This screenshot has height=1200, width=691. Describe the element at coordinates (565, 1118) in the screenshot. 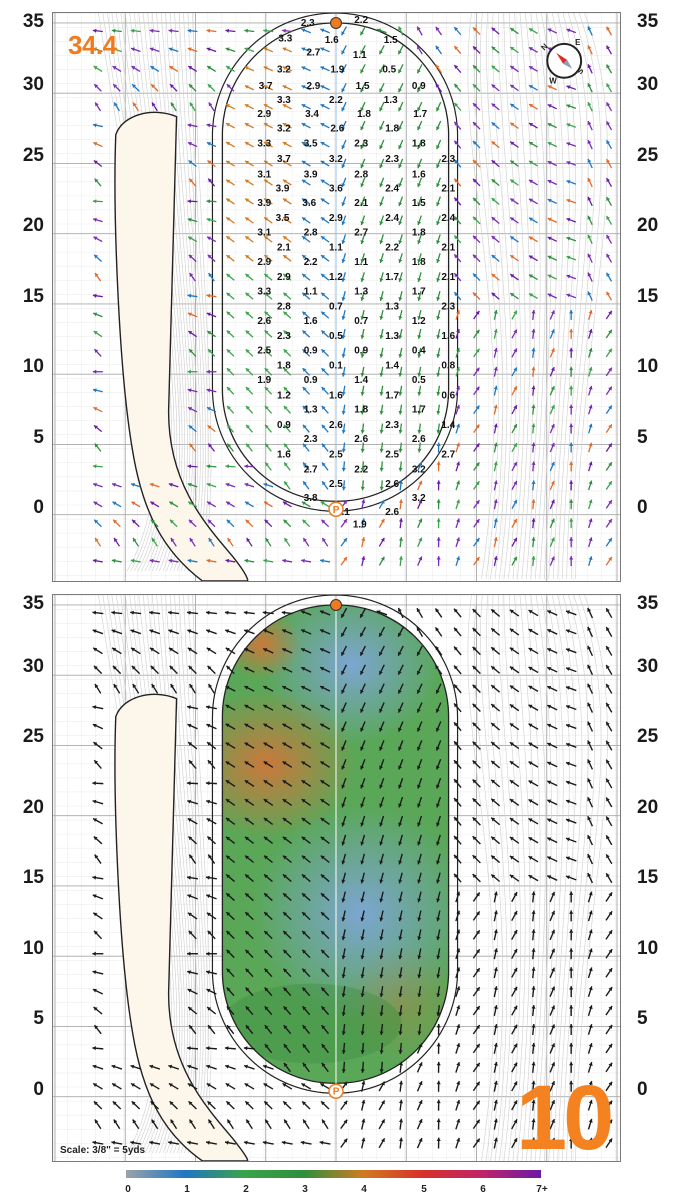

I see `hole-number: 10` at that location.